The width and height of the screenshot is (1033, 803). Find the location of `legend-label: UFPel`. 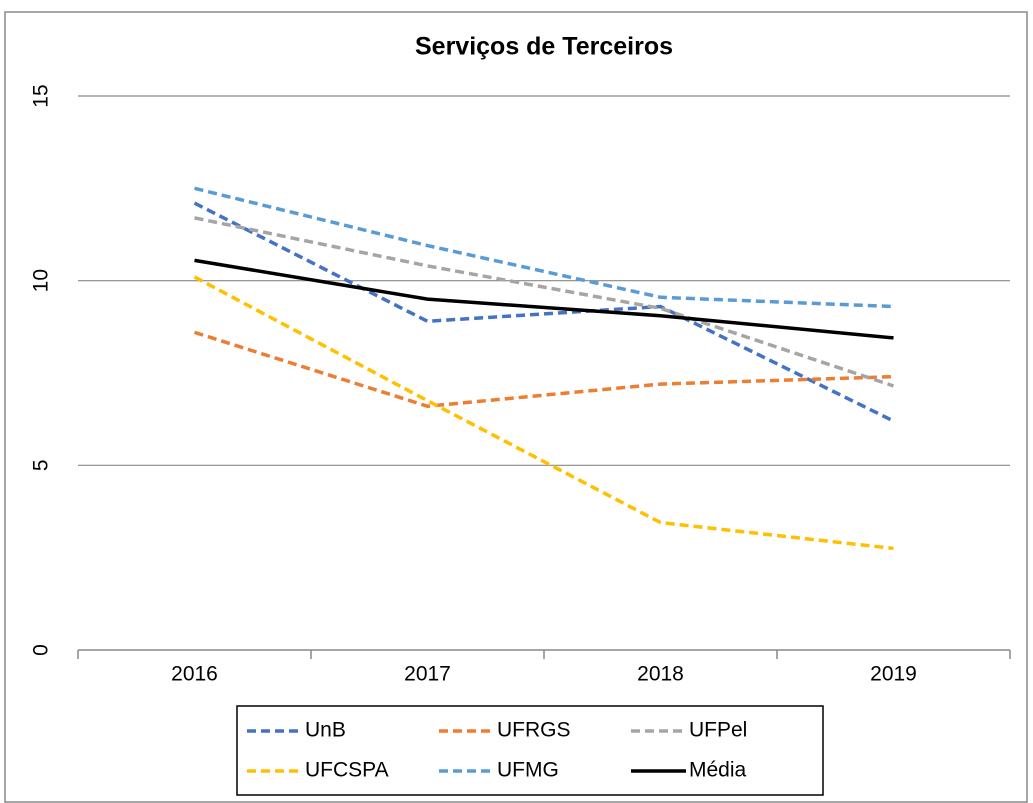

legend-label: UFPel is located at coordinates (718, 730).